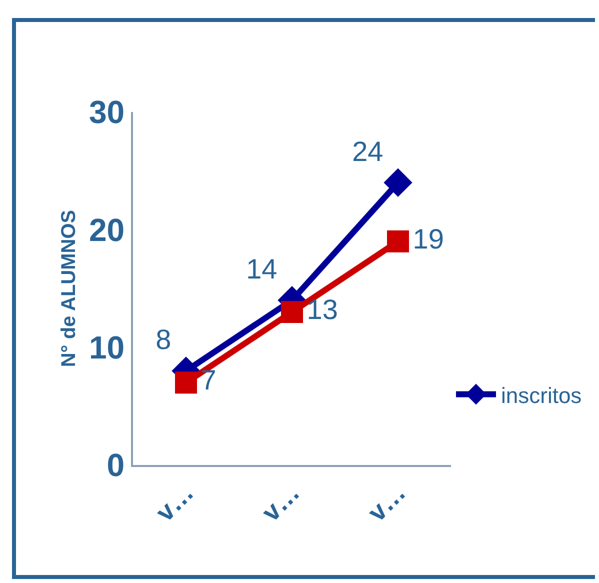  I want to click on y-tick-label: 10, so click(107, 348).